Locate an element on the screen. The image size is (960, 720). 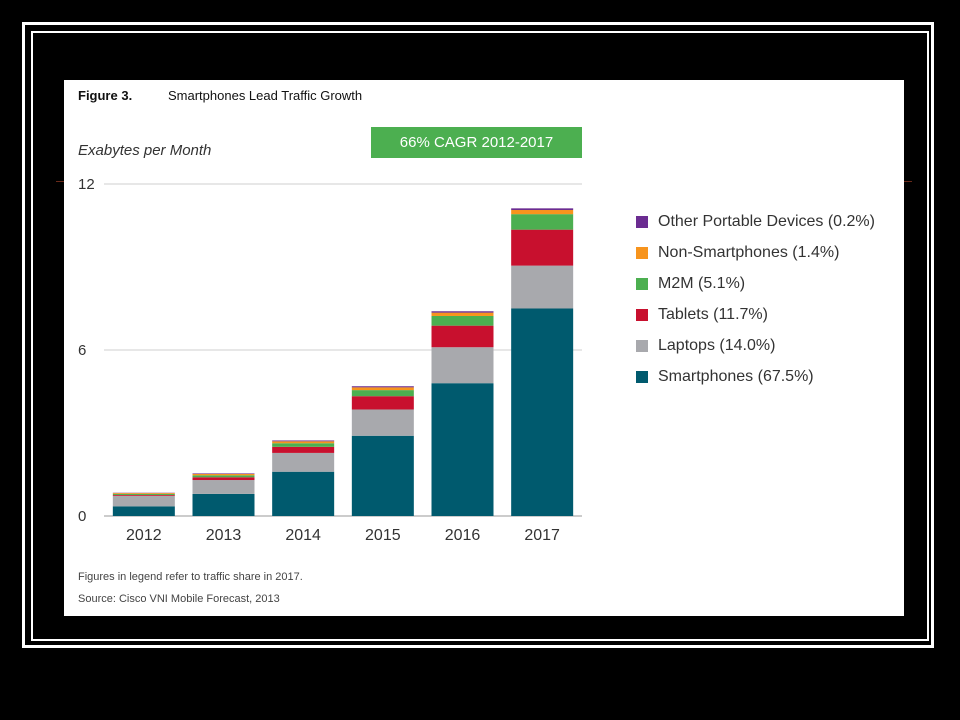
legend-item: Smartphones (67.5%) is located at coordinates (755, 376).